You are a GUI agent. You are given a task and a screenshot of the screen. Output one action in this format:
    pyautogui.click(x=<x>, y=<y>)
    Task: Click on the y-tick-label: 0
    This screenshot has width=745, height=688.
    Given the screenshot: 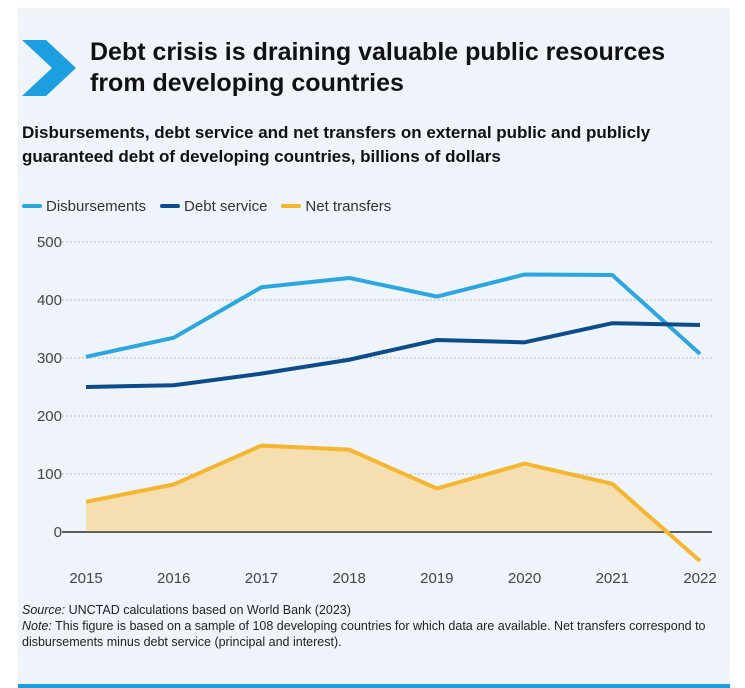 What is the action you would take?
    pyautogui.click(x=58, y=532)
    